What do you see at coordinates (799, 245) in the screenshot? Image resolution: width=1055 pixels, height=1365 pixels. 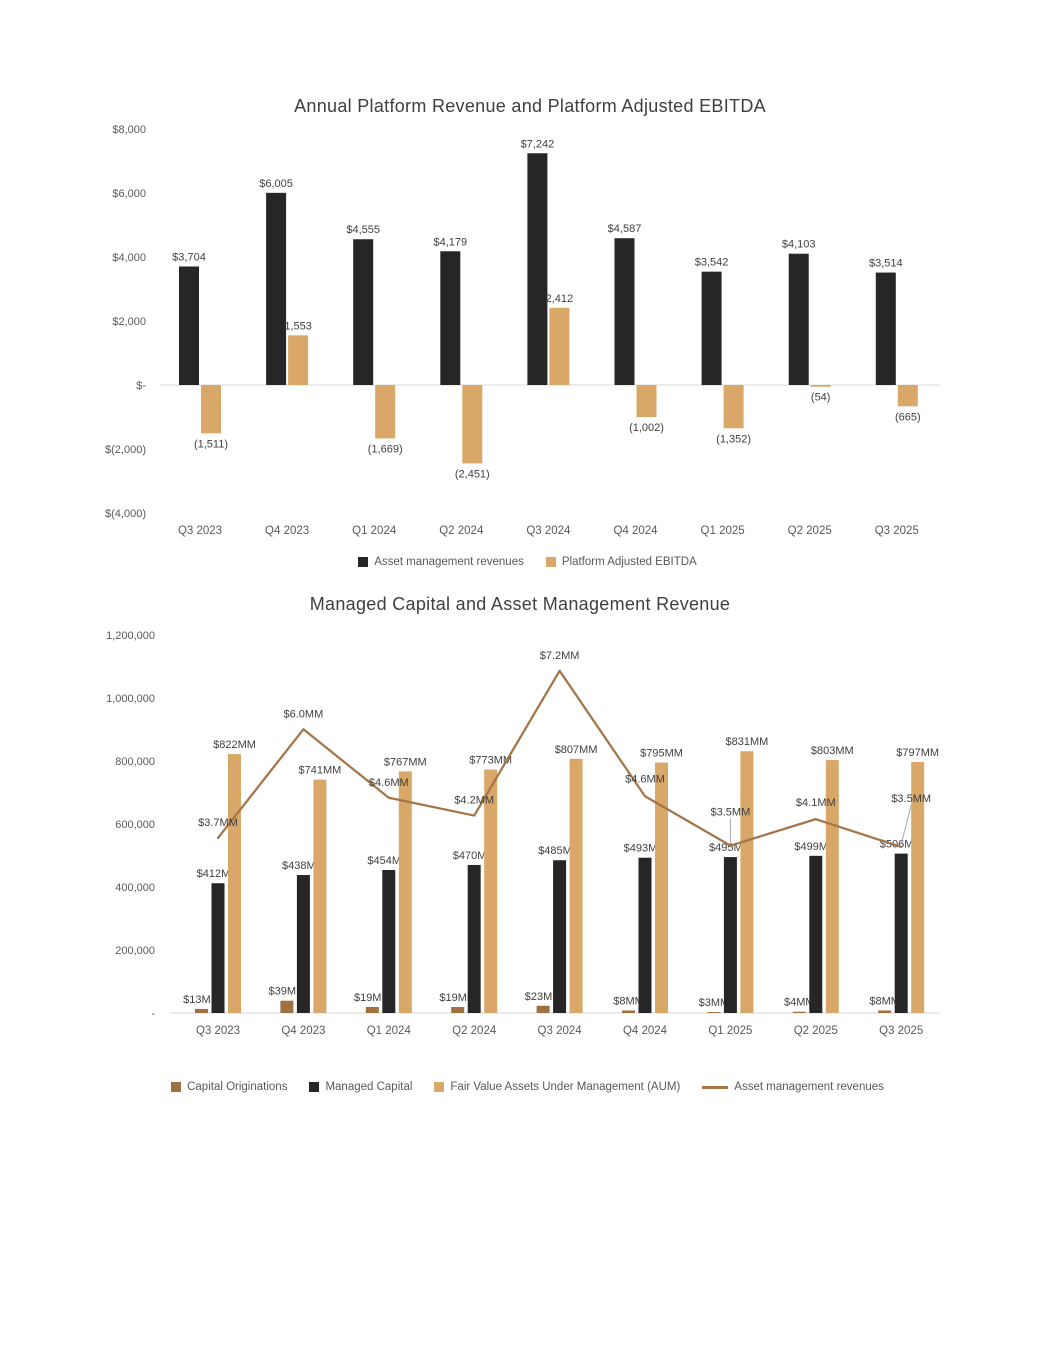 I see `bar-data-label-asset-management-revenues: $4,103` at bounding box center [799, 245].